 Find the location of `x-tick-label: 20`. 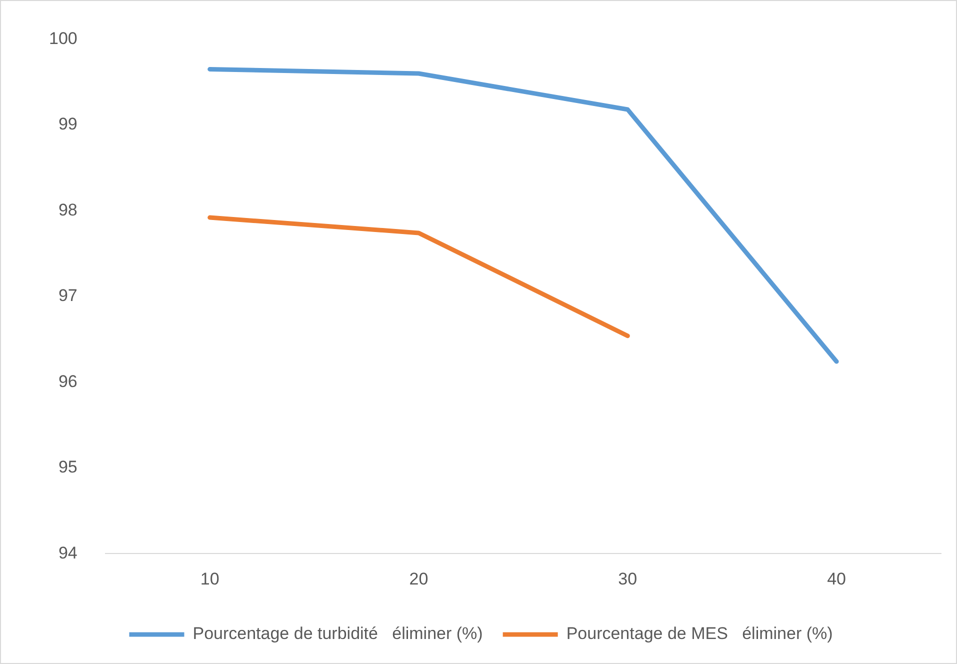

x-tick-label: 20 is located at coordinates (418, 578).